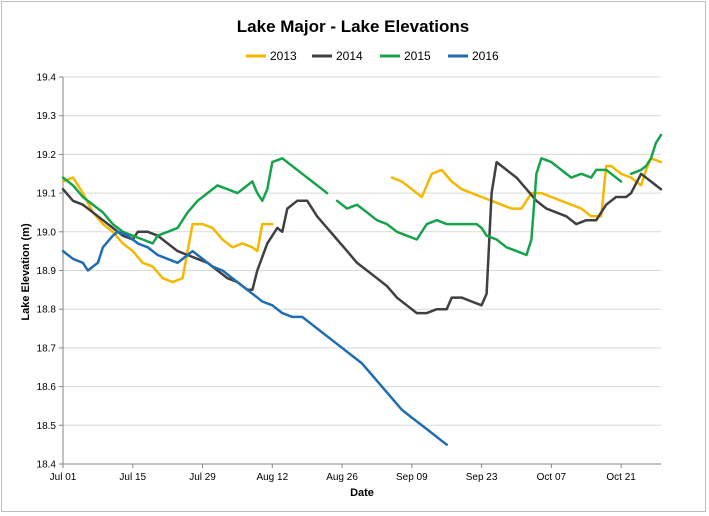 The height and width of the screenshot is (516, 709). What do you see at coordinates (47, 426) in the screenshot?
I see `y-tick-label: 18.5` at bounding box center [47, 426].